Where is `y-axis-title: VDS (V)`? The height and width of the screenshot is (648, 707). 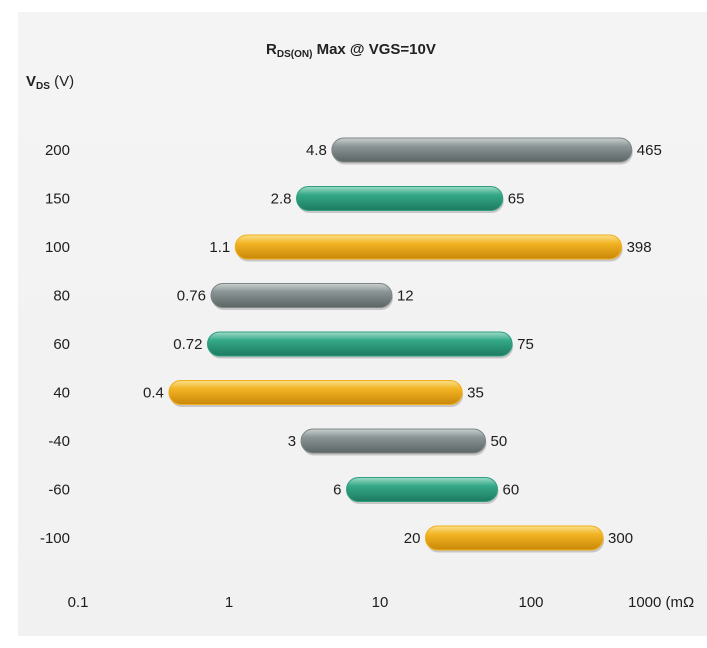 y-axis-title: VDS (V) is located at coordinates (50, 82).